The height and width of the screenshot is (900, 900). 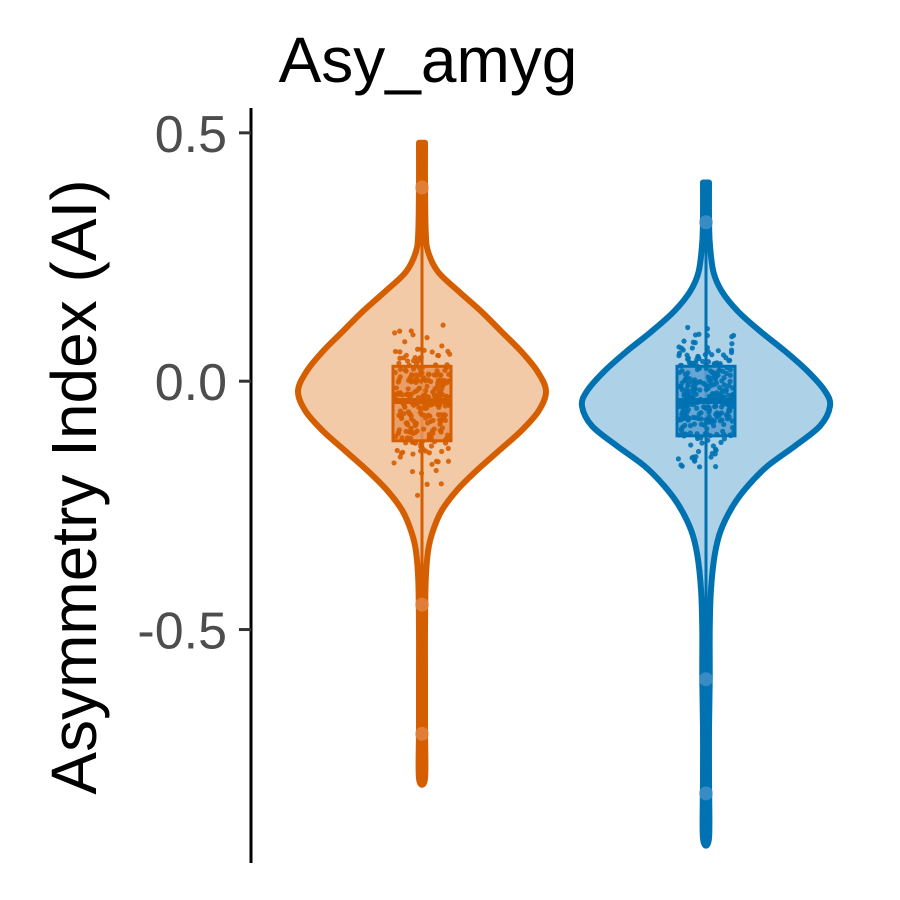 I want to click on y-axis-label: Asymmetry Index (AI), so click(x=74, y=486).